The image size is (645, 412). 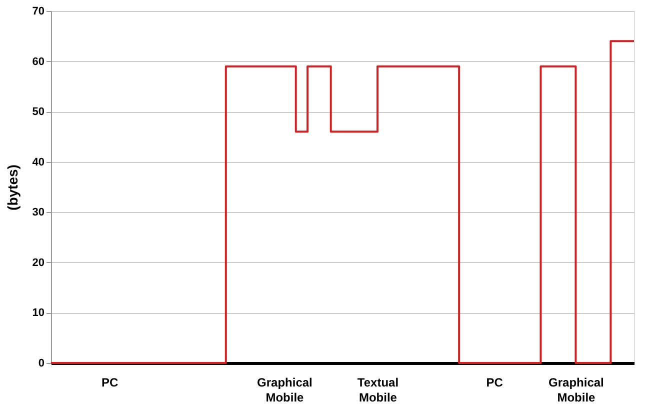 What do you see at coordinates (378, 390) in the screenshot?
I see `x-tick-label: Textual Mobile` at bounding box center [378, 390].